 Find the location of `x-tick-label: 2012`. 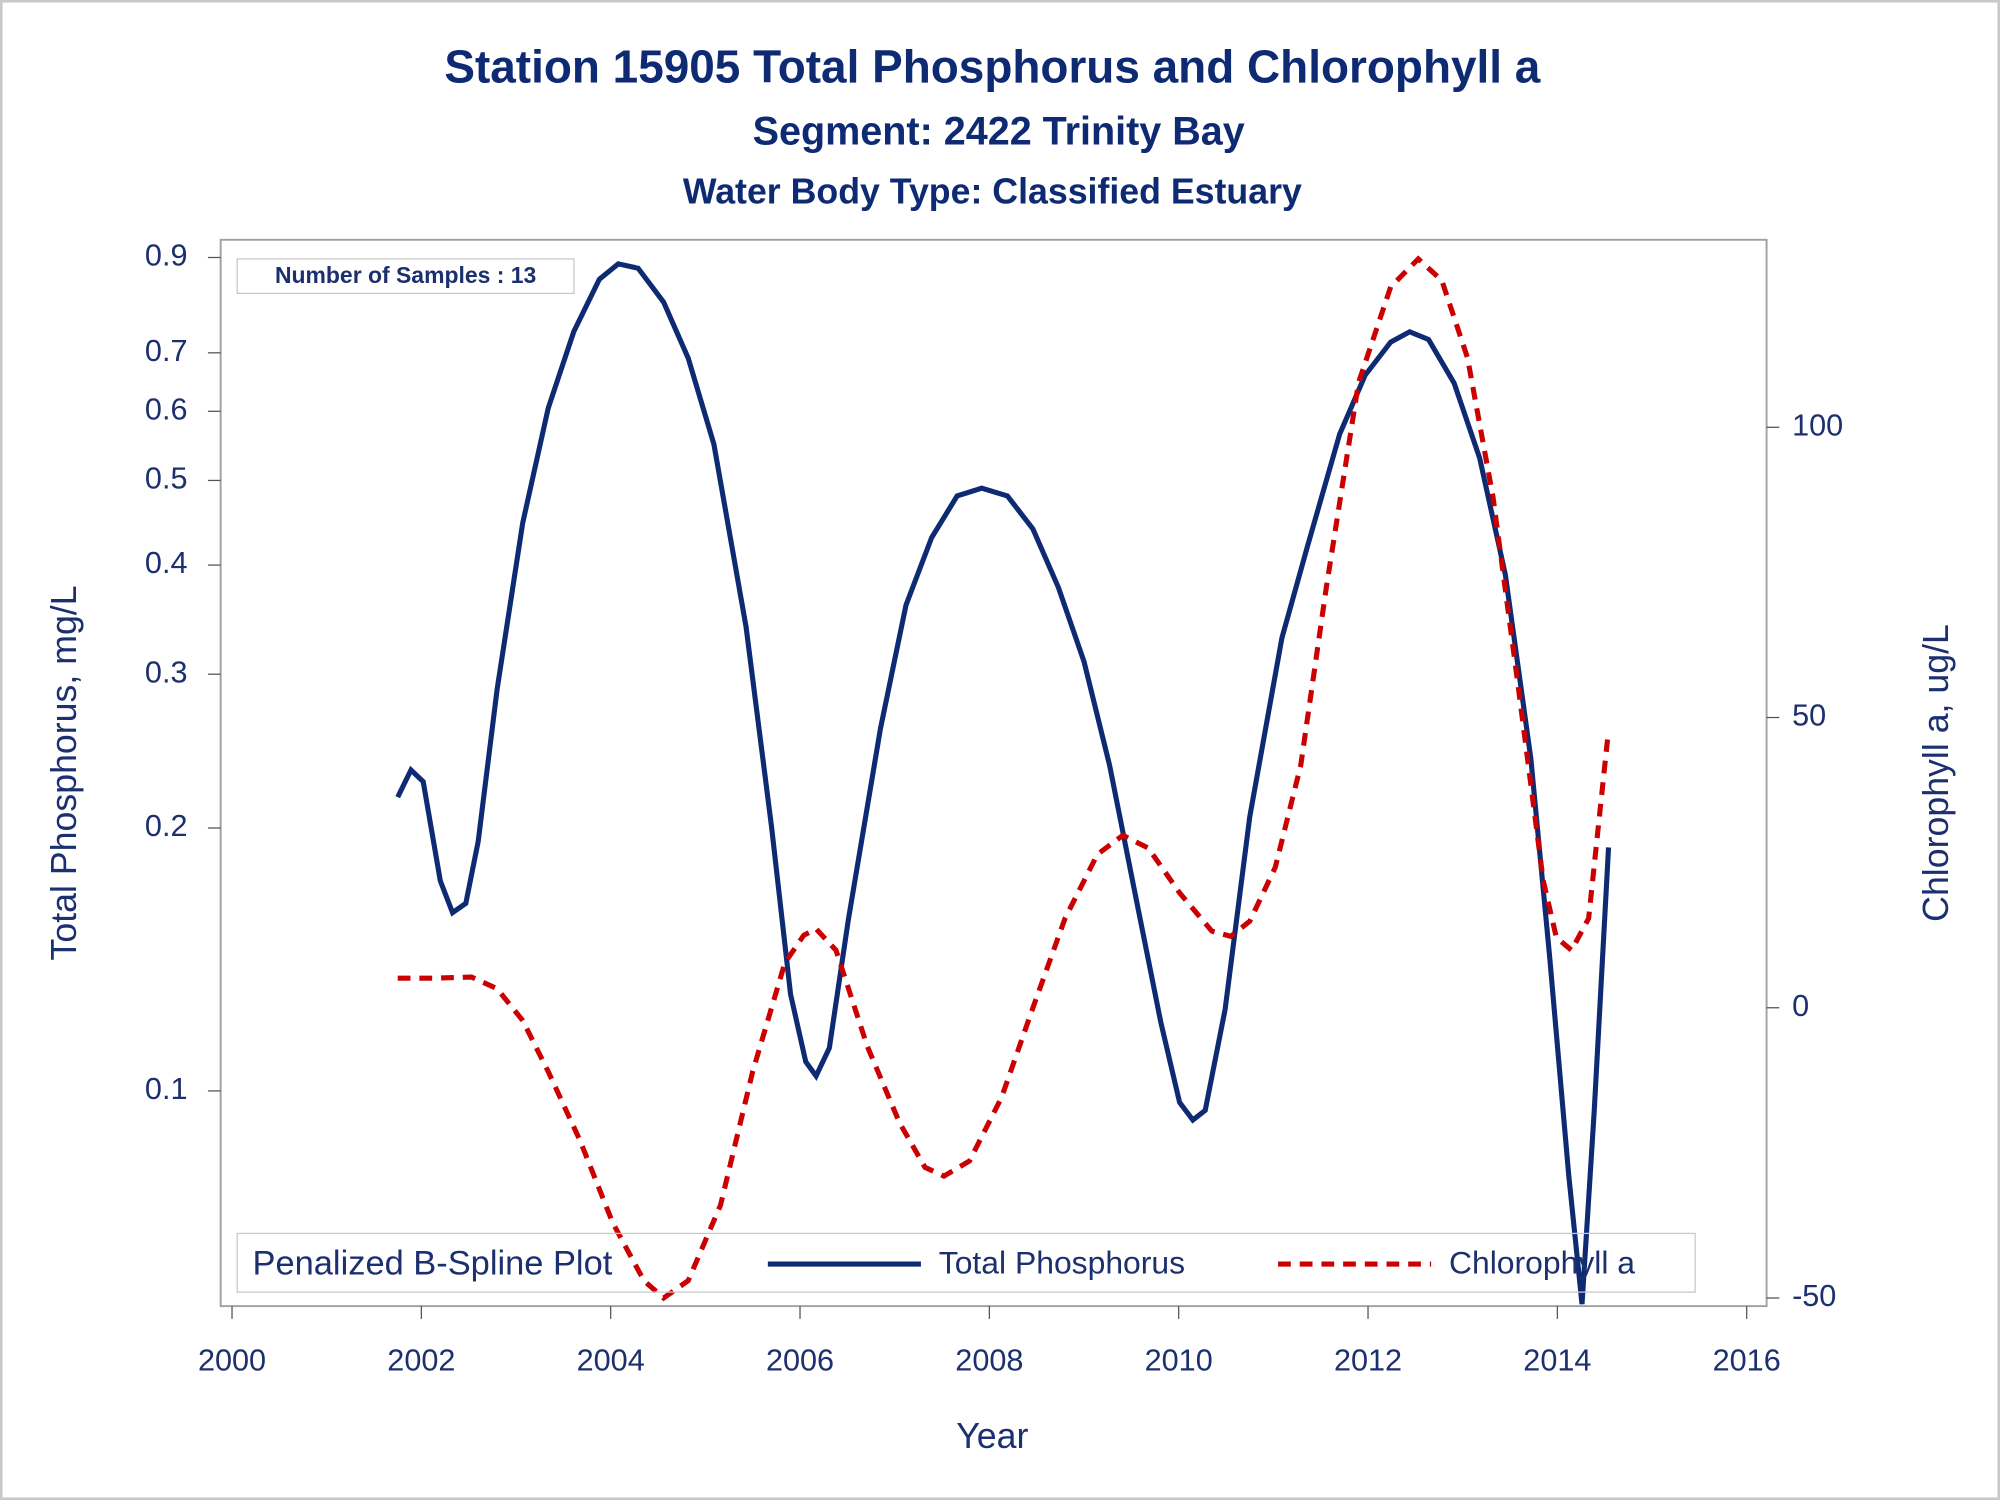

x-tick-label: 2012 is located at coordinates (1368, 1360).